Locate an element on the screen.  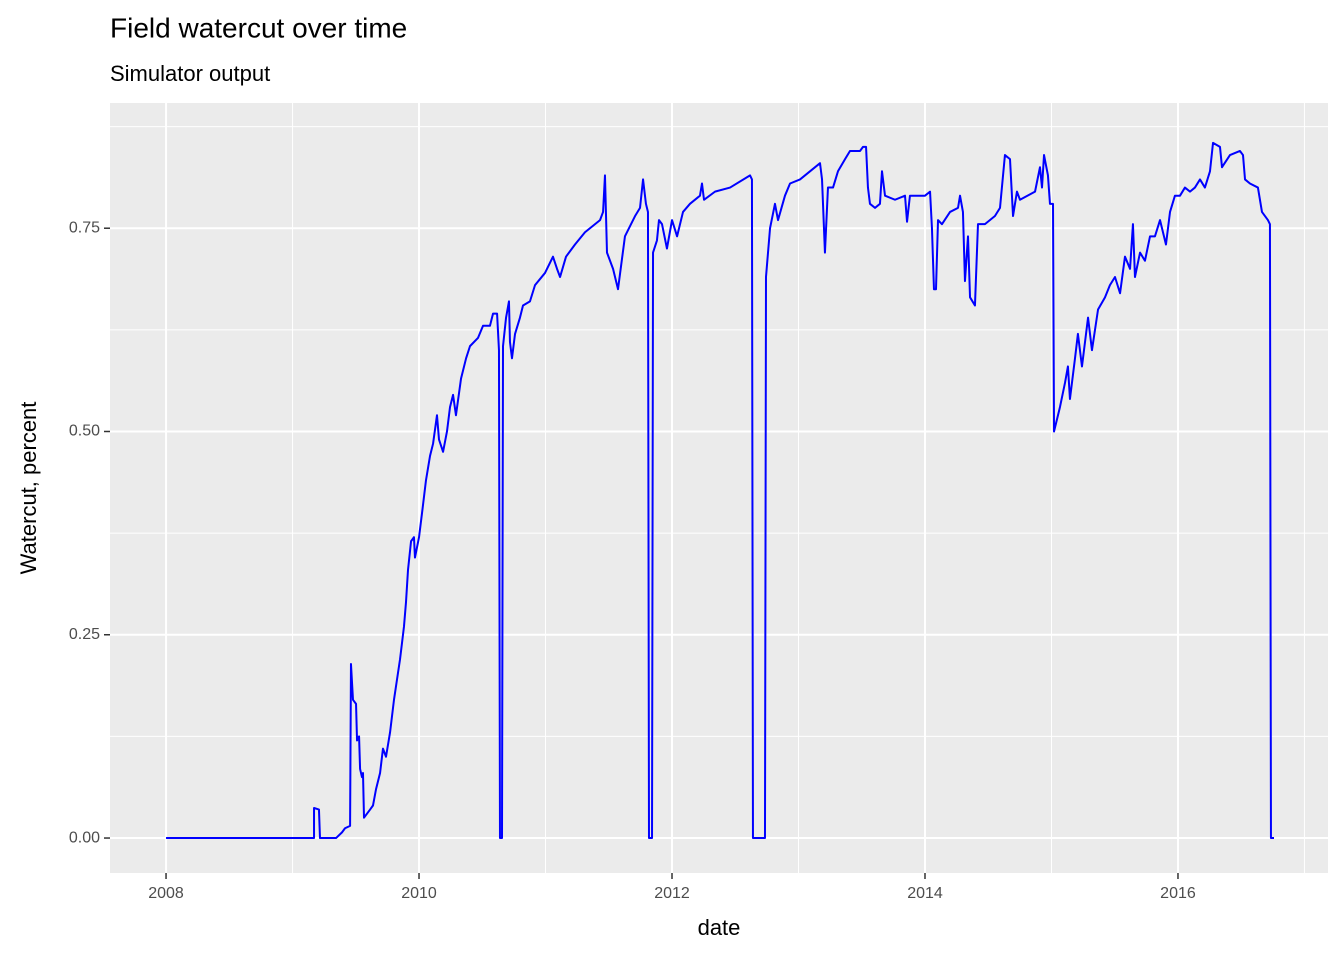
y-axis-label: Watercut, percent is located at coordinates (28, 488).